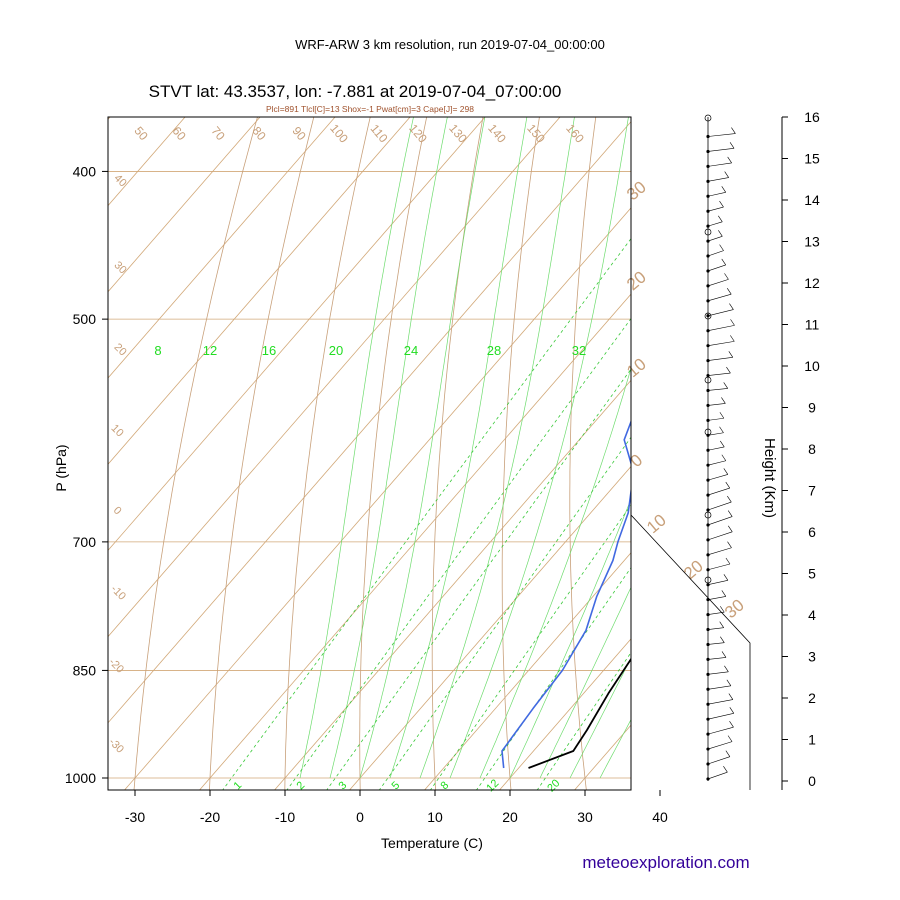  What do you see at coordinates (120, 349) in the screenshot?
I see `isotherm-label: 20` at bounding box center [120, 349].